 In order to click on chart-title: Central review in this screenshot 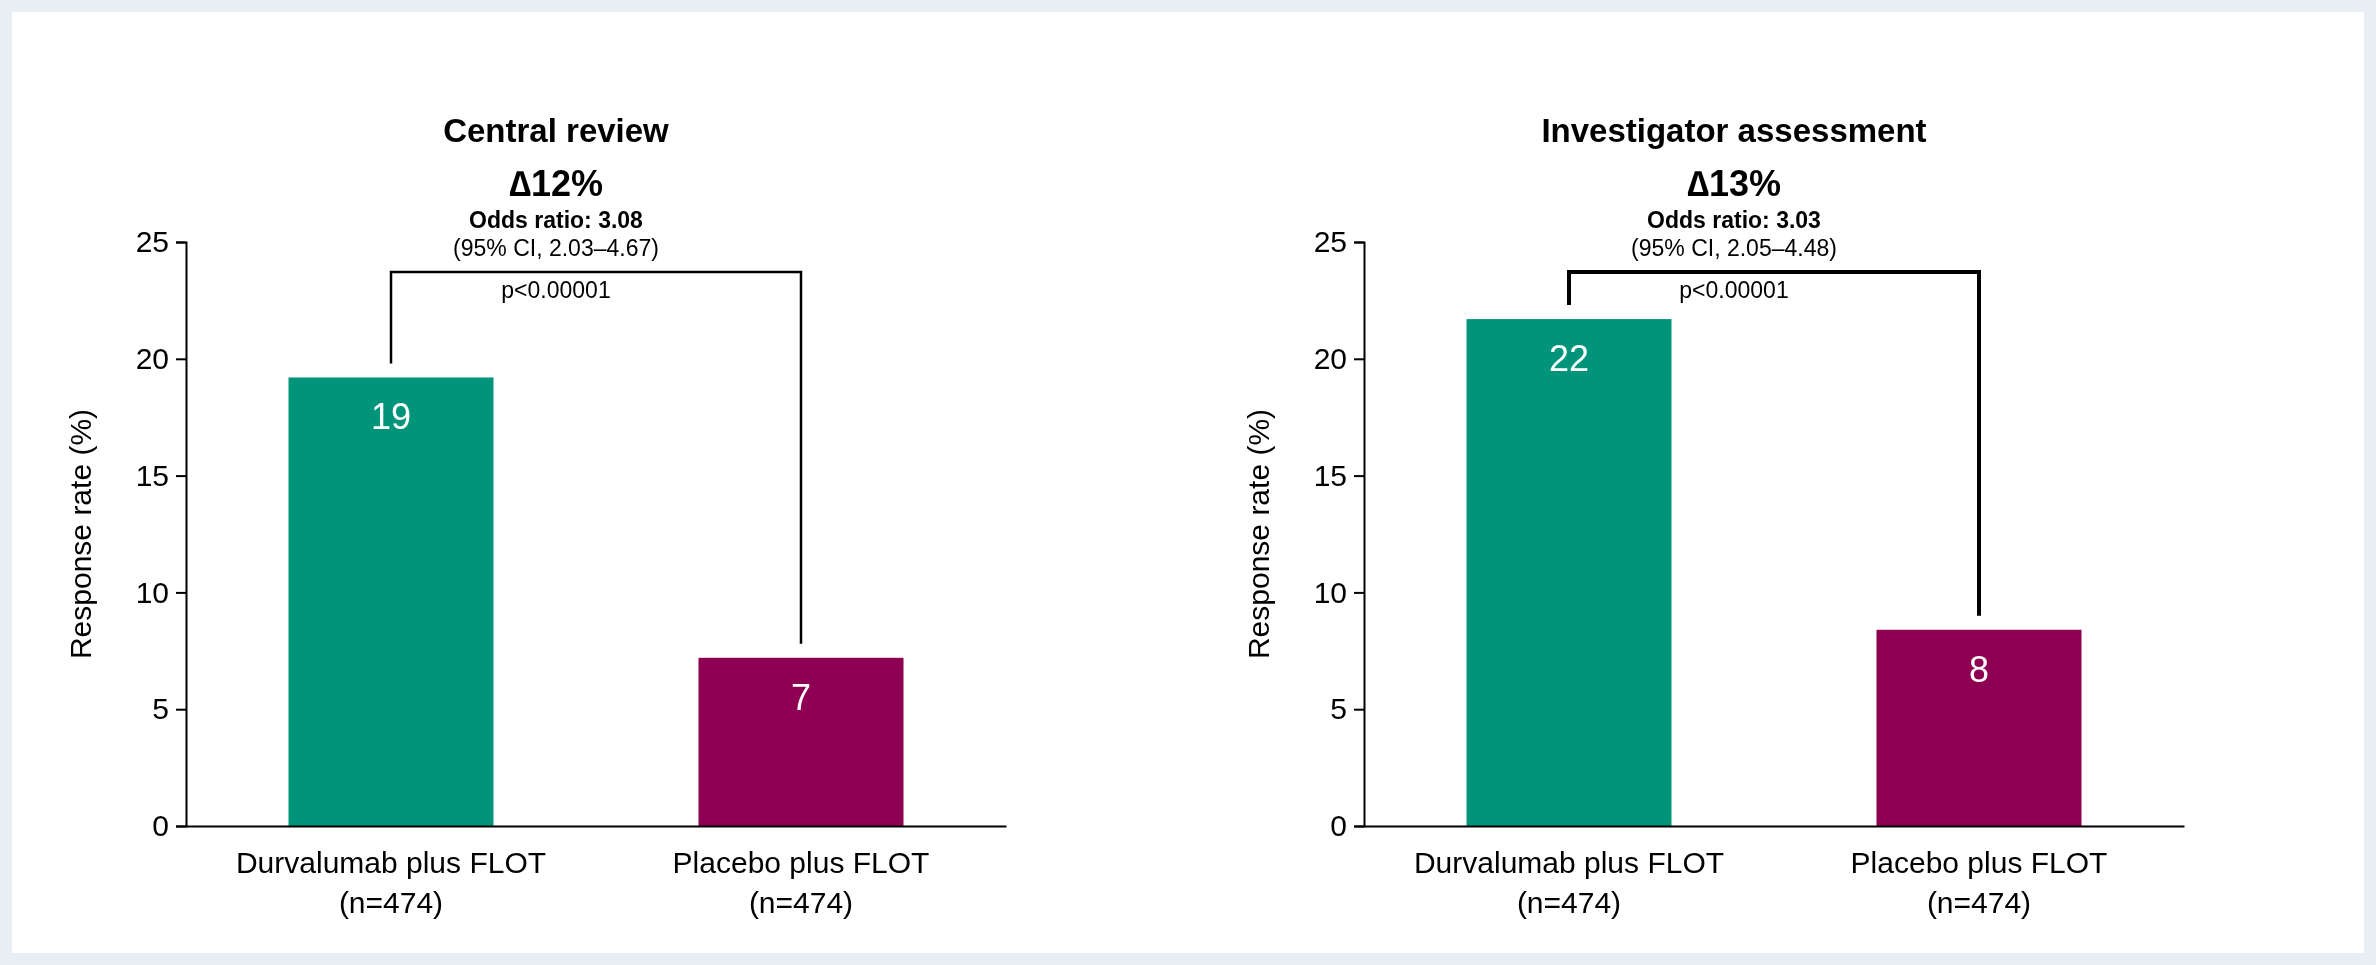, I will do `click(556, 130)`.